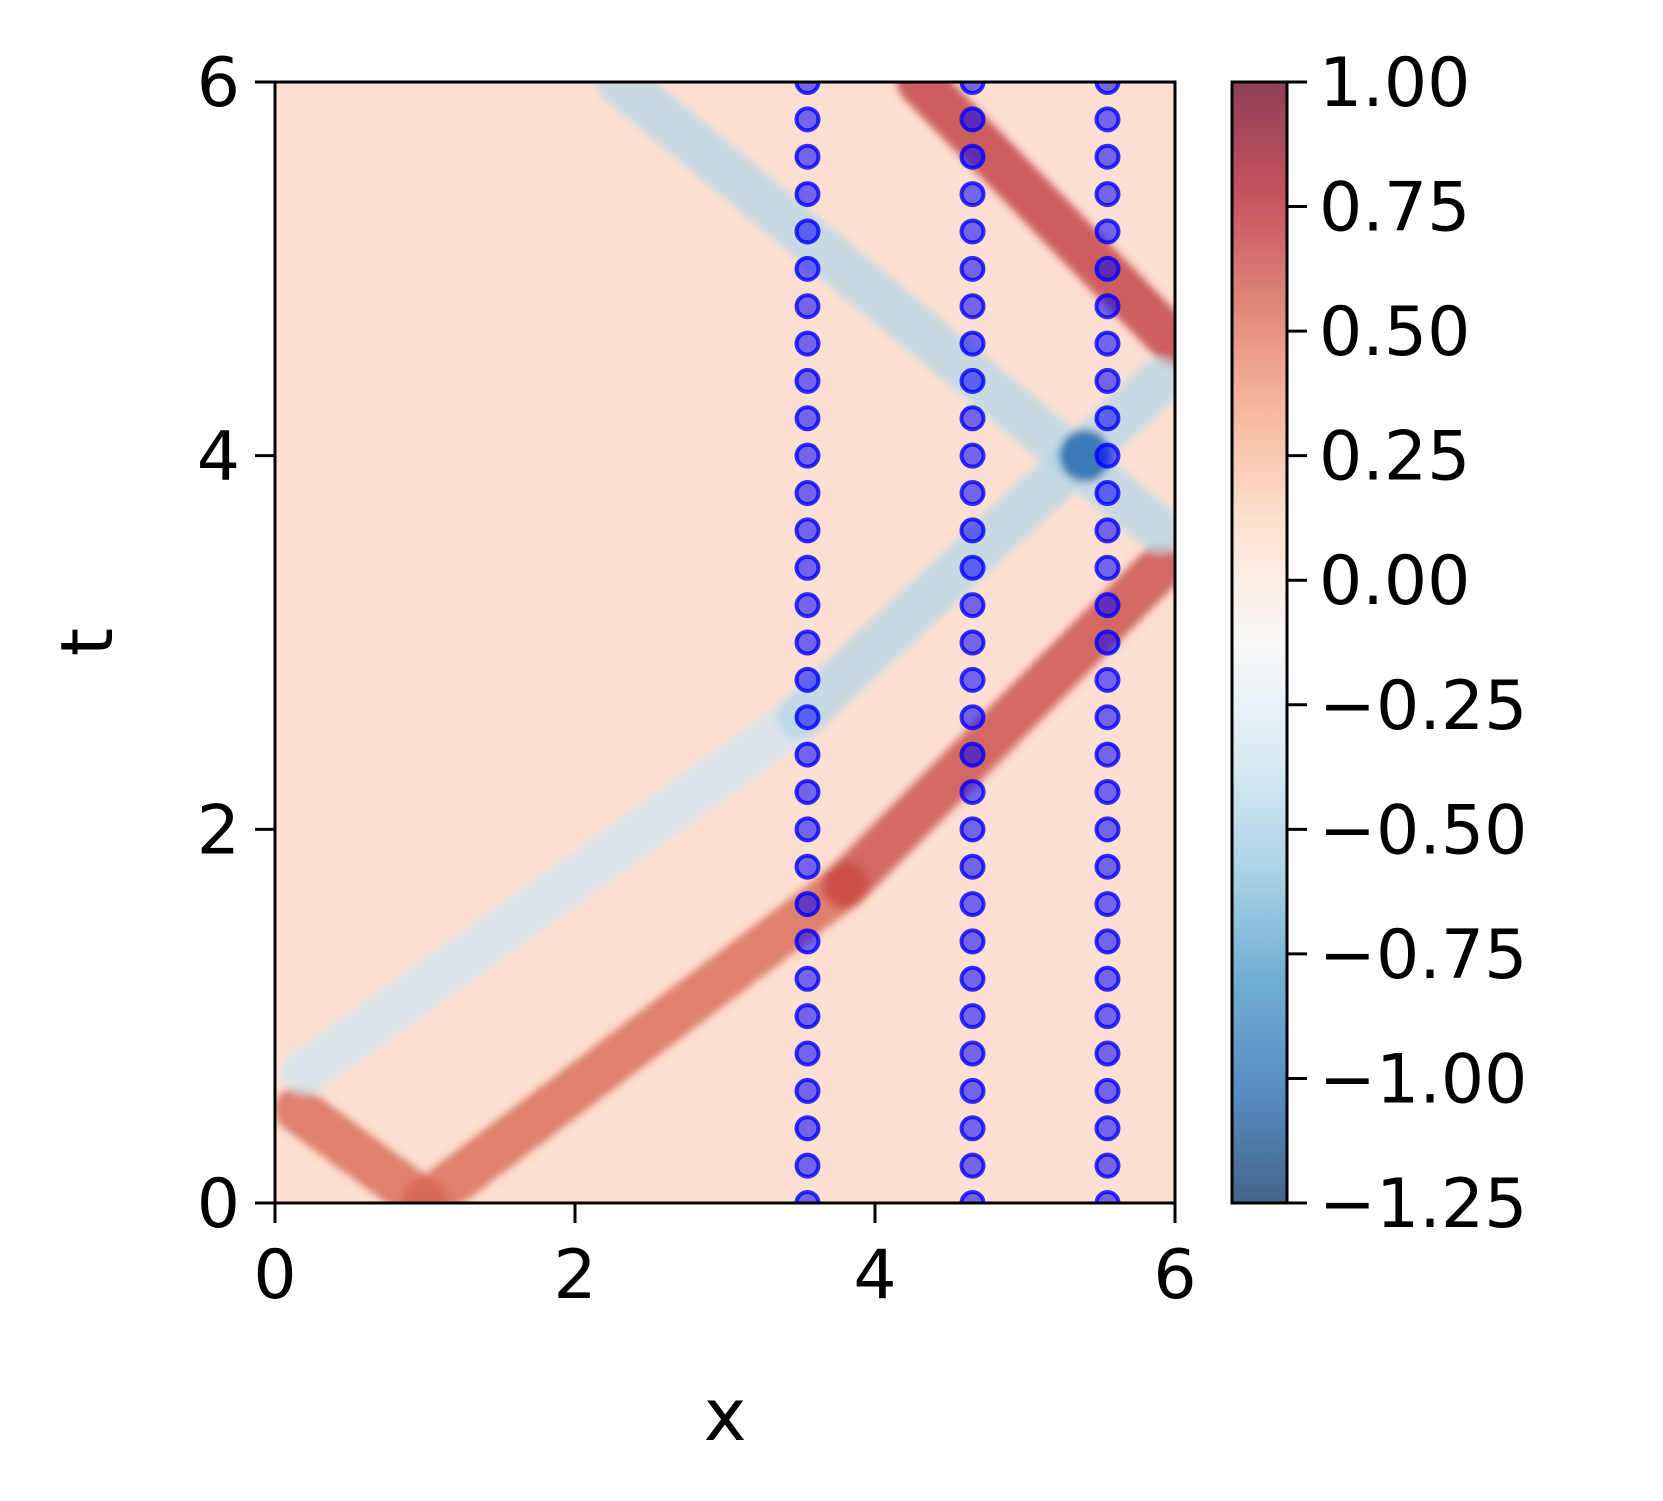 The width and height of the screenshot is (1663, 1501). What do you see at coordinates (218, 83) in the screenshot?
I see `y-tick-label: 6` at bounding box center [218, 83].